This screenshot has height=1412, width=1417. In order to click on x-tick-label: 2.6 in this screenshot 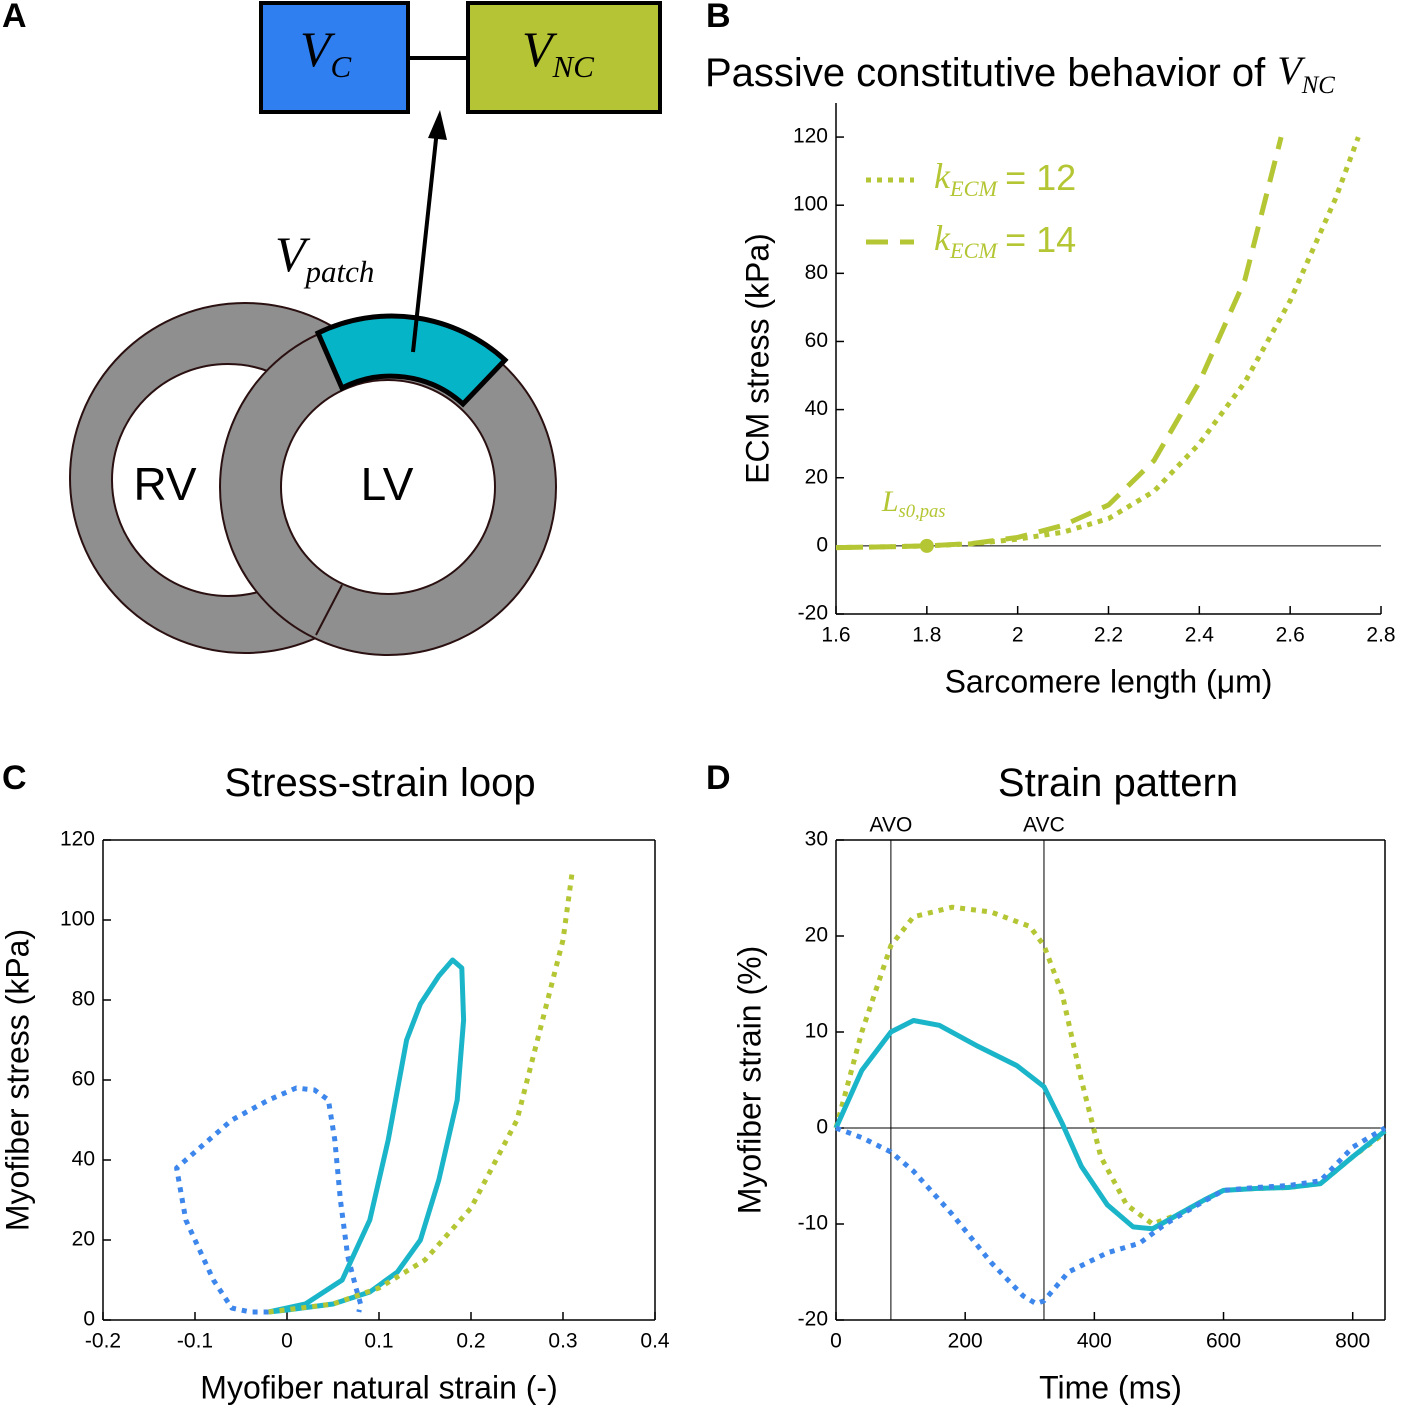, I will do `click(1290, 635)`.